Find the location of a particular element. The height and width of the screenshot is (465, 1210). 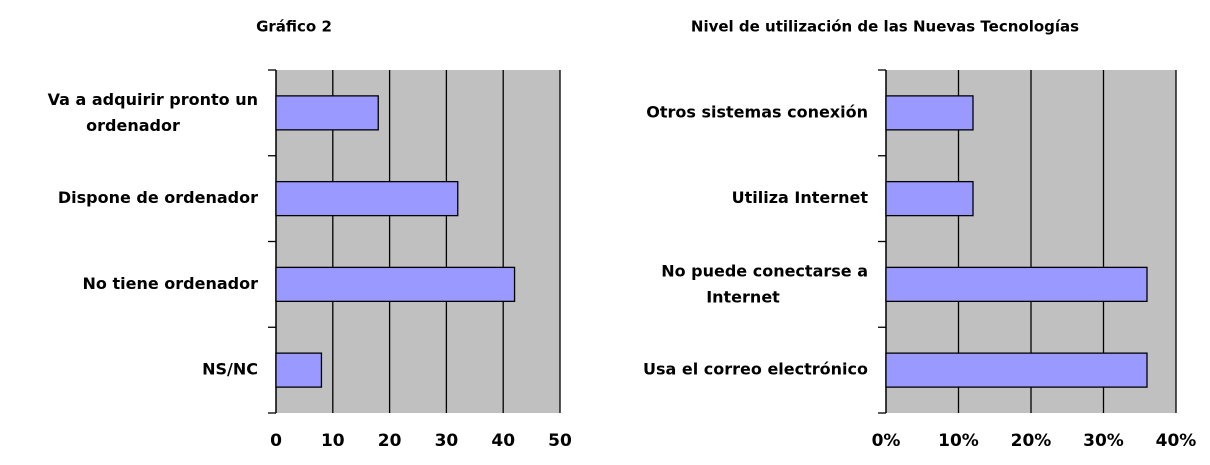

x-tick-label: 10% is located at coordinates (958, 441).